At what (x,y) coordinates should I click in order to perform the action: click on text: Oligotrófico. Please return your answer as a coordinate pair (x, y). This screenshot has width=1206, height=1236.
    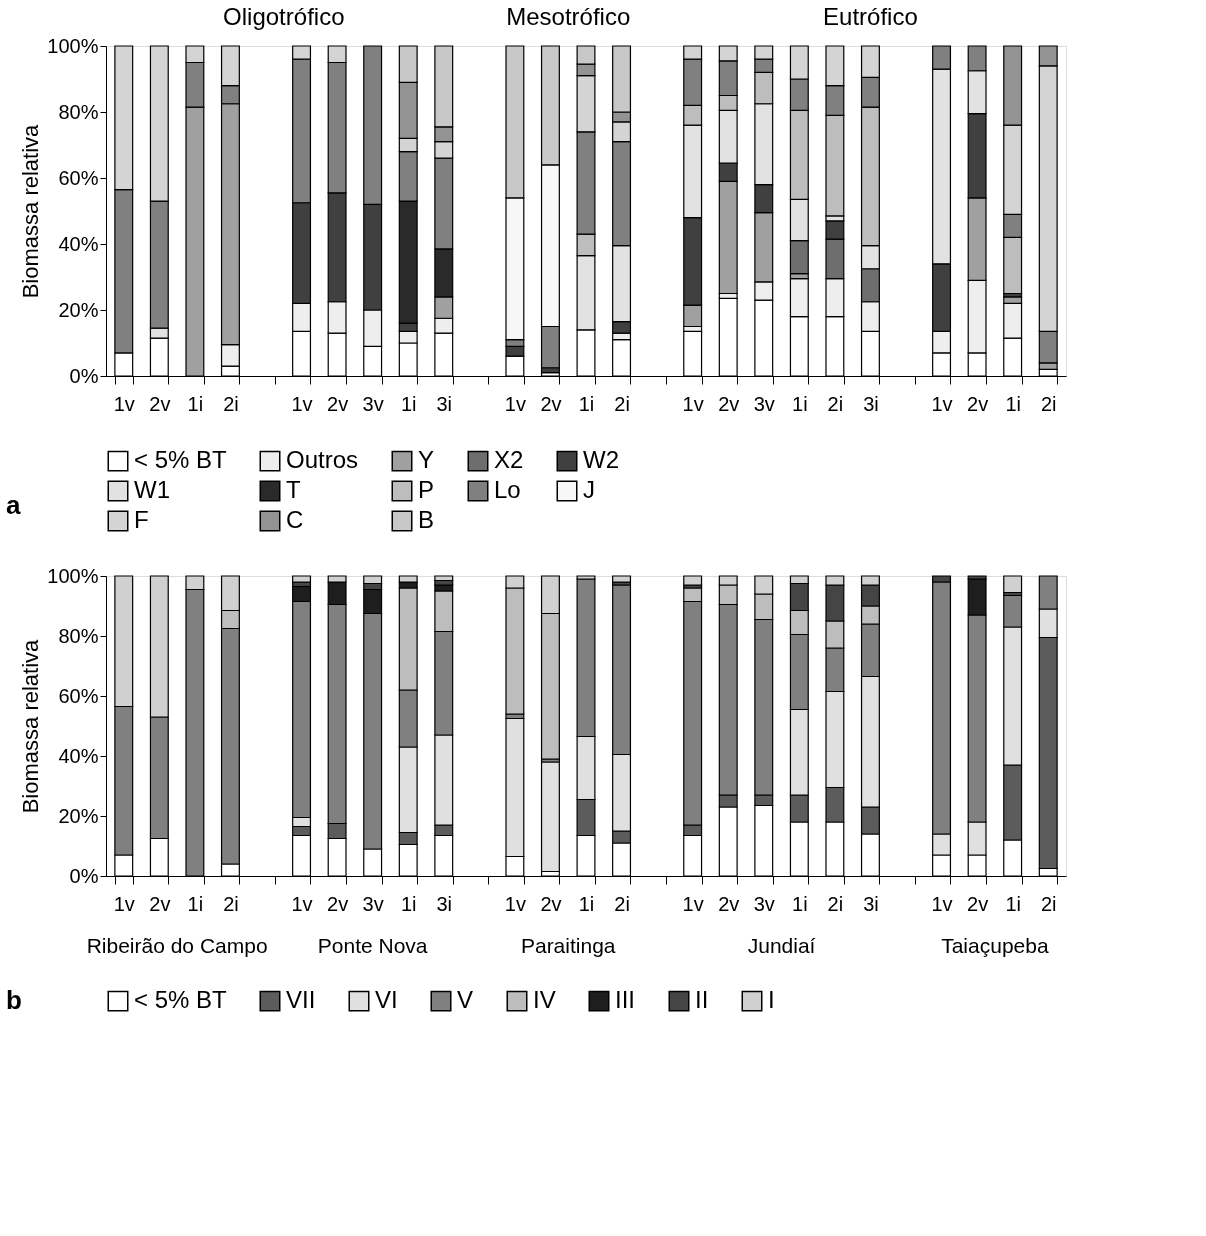
    Looking at the image, I should click on (284, 16).